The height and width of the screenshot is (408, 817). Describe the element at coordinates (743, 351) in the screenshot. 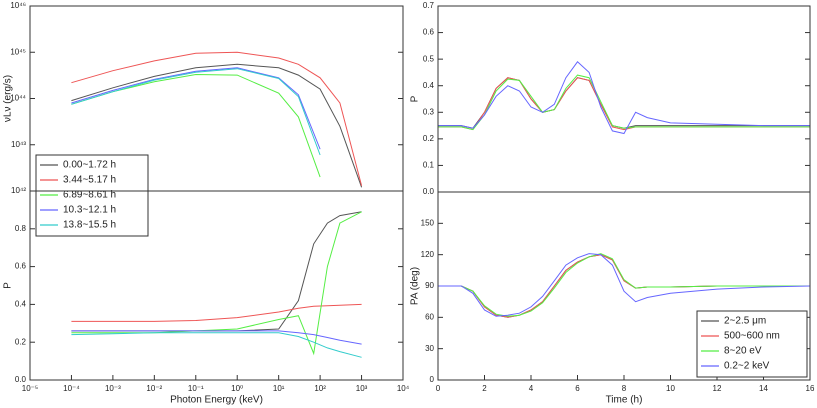

I see `legend-label: 8~20 eV` at that location.